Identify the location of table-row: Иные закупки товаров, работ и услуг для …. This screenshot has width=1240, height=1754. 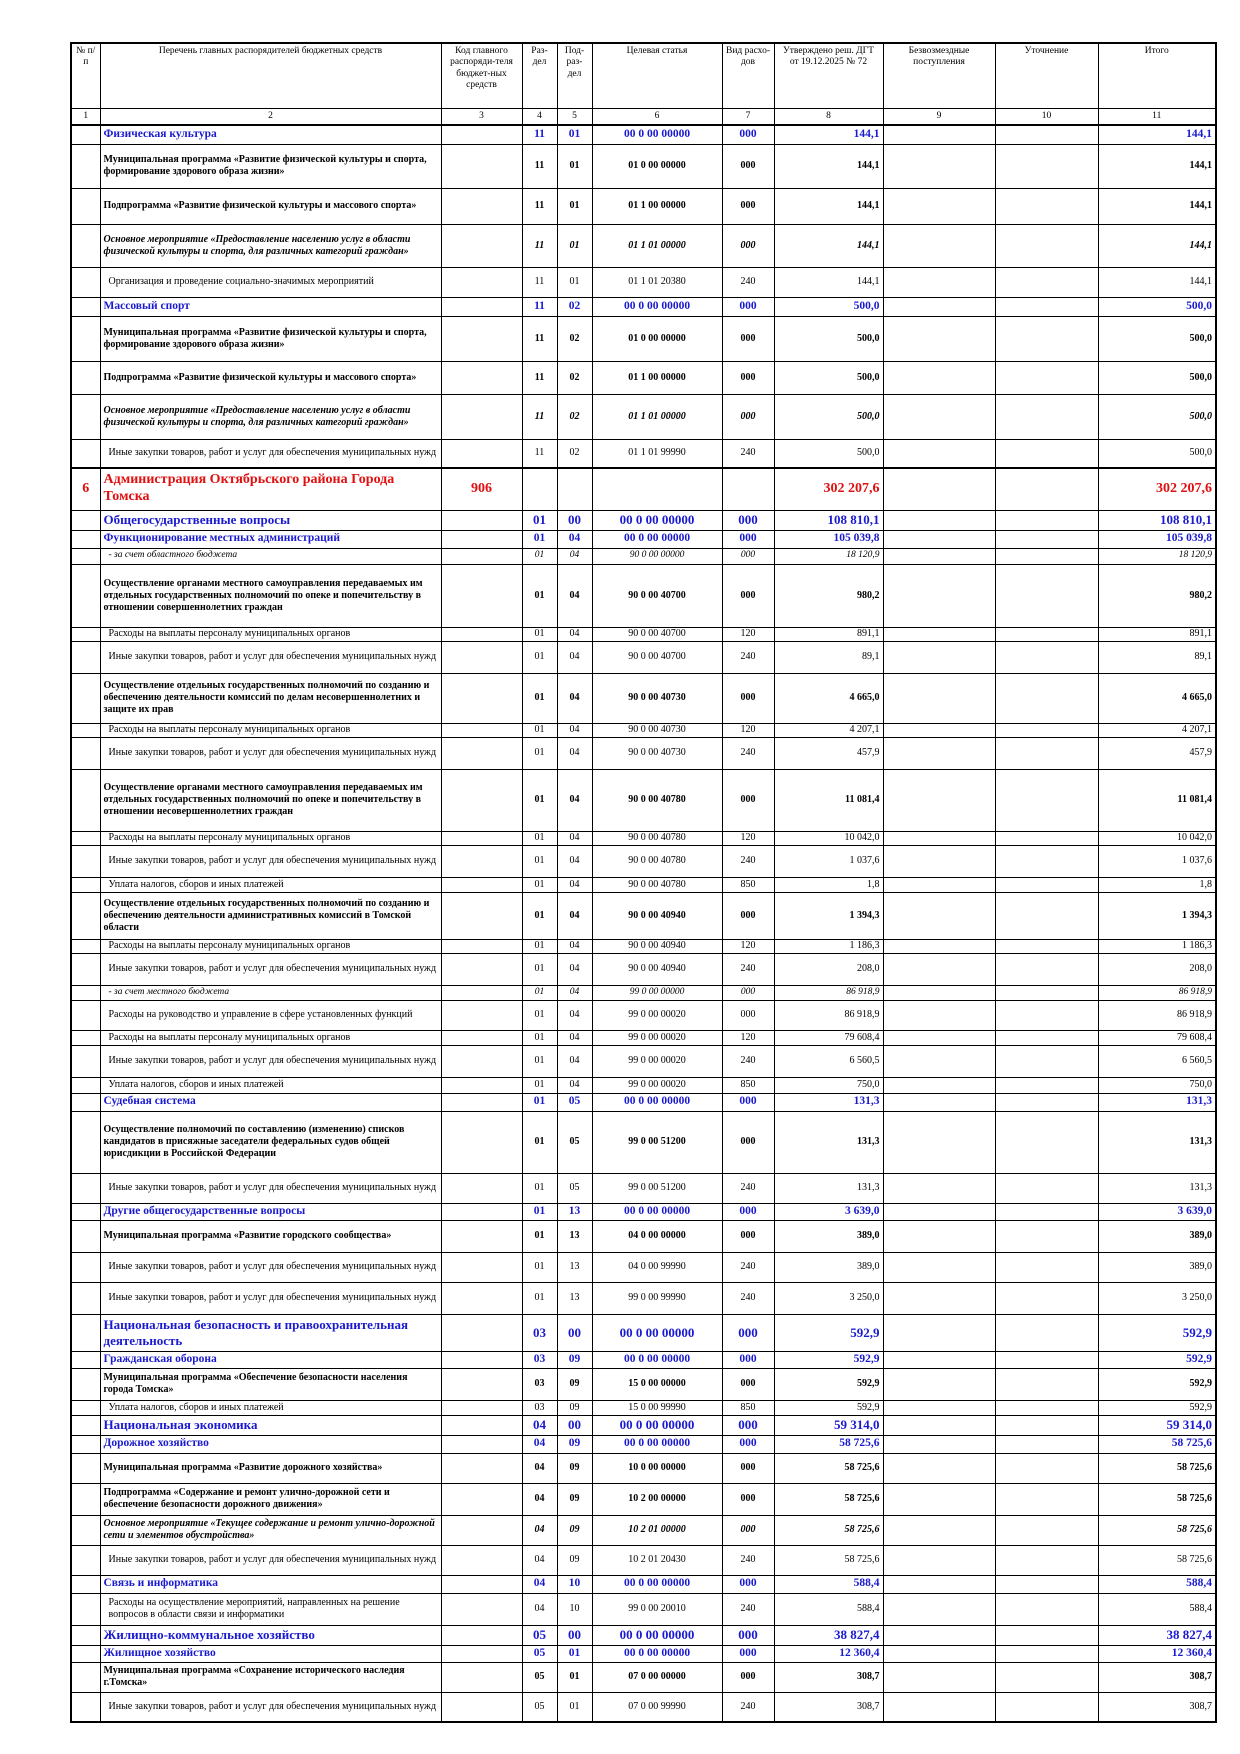
(643, 453).